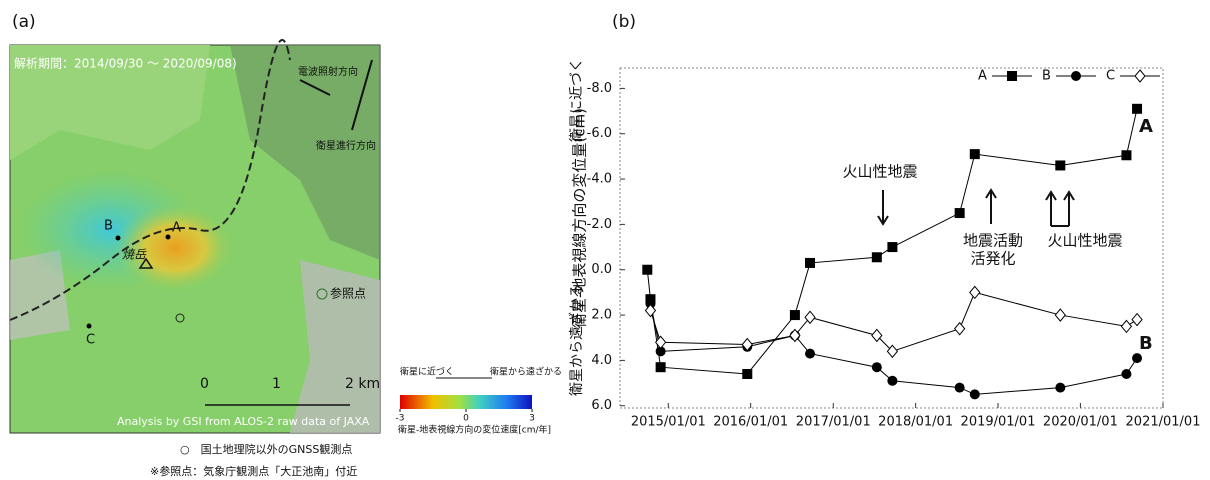 This screenshot has width=1210, height=480. What do you see at coordinates (328, 71) in the screenshot?
I see `map-label: 電波照射方向` at bounding box center [328, 71].